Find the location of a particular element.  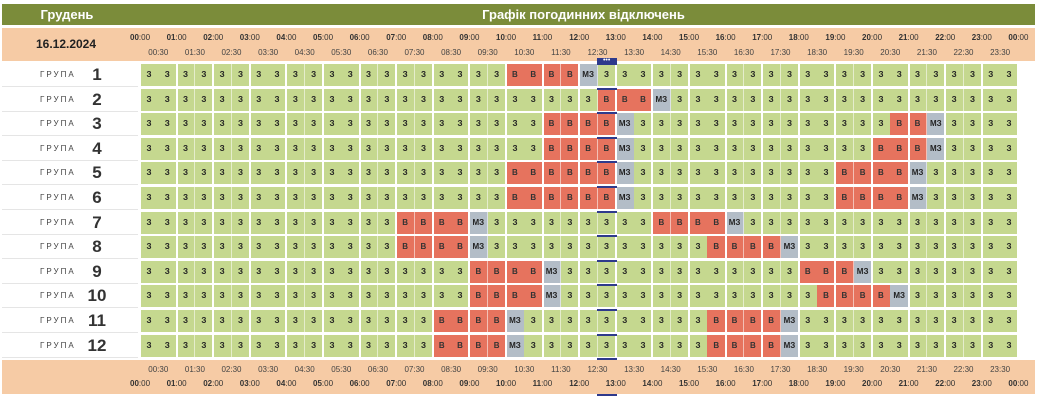

group-number: 5 is located at coordinates (97, 173).